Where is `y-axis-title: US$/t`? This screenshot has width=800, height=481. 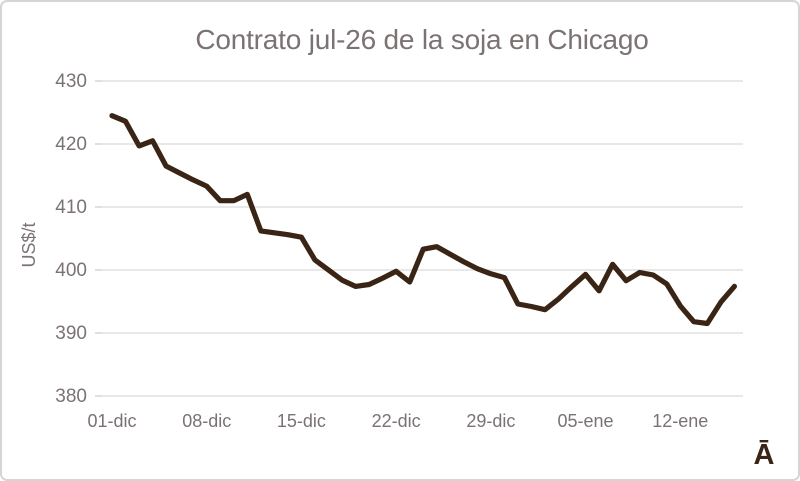 y-axis-title: US$/t is located at coordinates (29, 244).